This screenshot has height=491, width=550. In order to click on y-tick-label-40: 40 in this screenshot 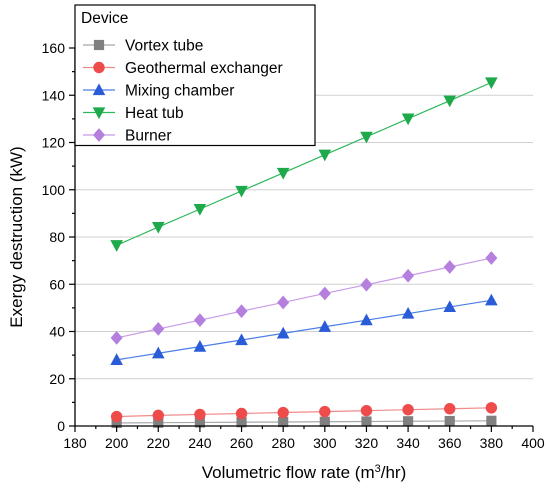, I will do `click(57, 332)`.